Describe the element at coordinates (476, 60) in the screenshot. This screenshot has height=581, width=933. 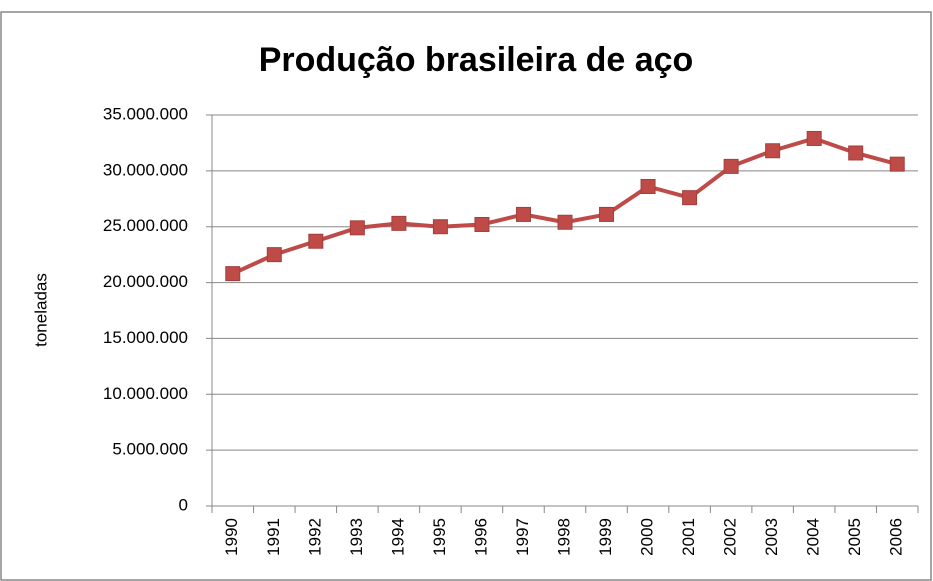
I see `chart-title: Produção brasileira de aço` at that location.